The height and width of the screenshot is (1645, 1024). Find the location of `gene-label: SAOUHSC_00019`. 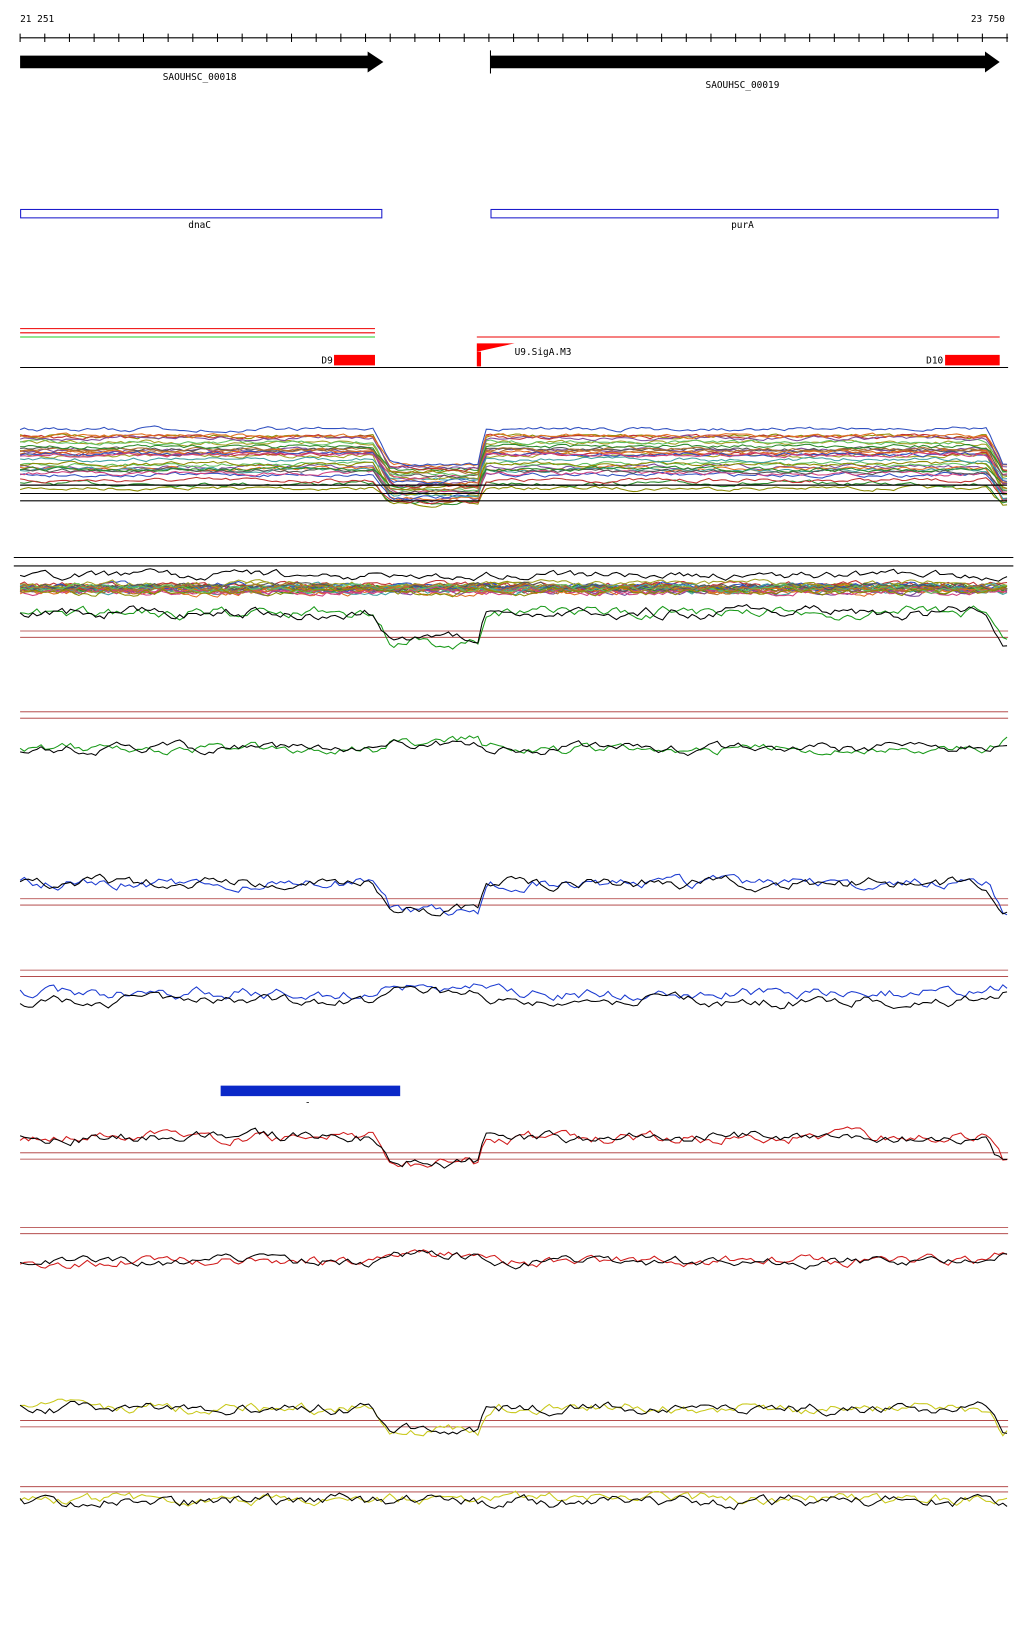

gene-label: SAOUHSC_00019 is located at coordinates (743, 85).